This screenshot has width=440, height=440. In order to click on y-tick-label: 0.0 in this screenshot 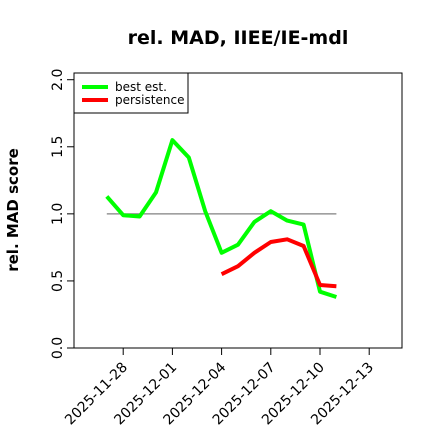, I will do `click(58, 348)`.